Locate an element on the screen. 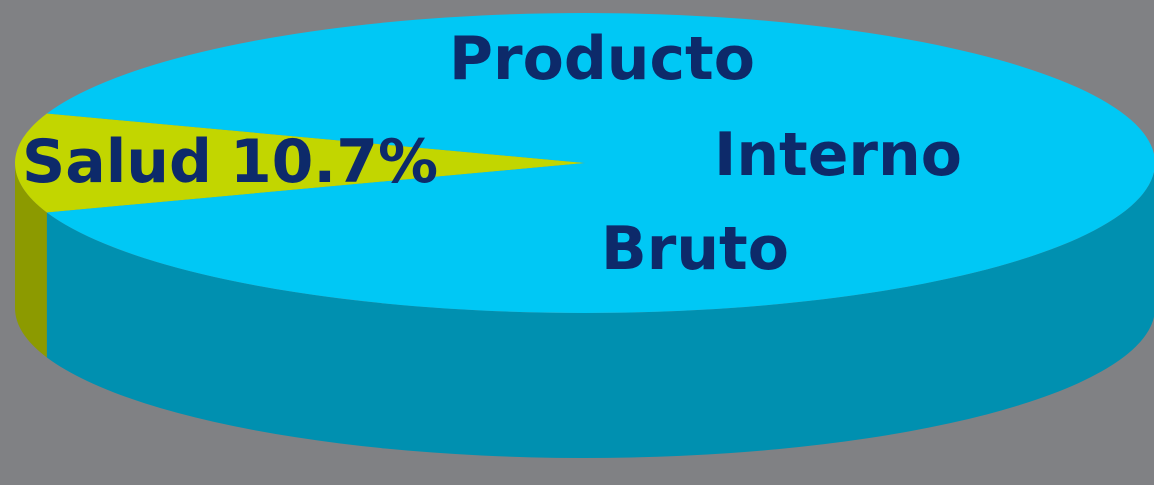  slice is located at coordinates (300, 163).